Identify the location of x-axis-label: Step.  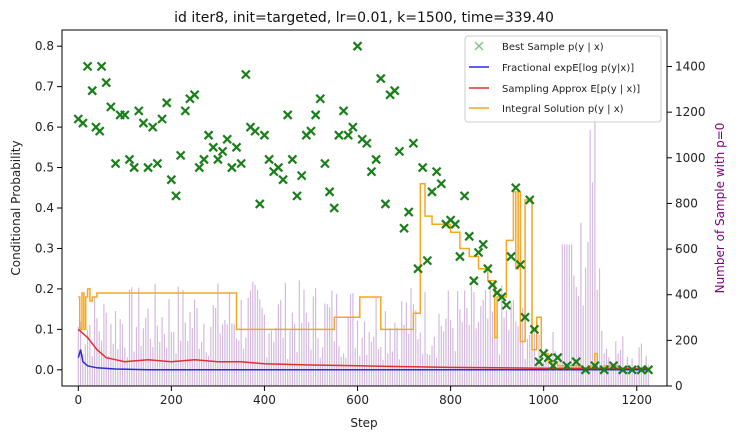
(363, 423).